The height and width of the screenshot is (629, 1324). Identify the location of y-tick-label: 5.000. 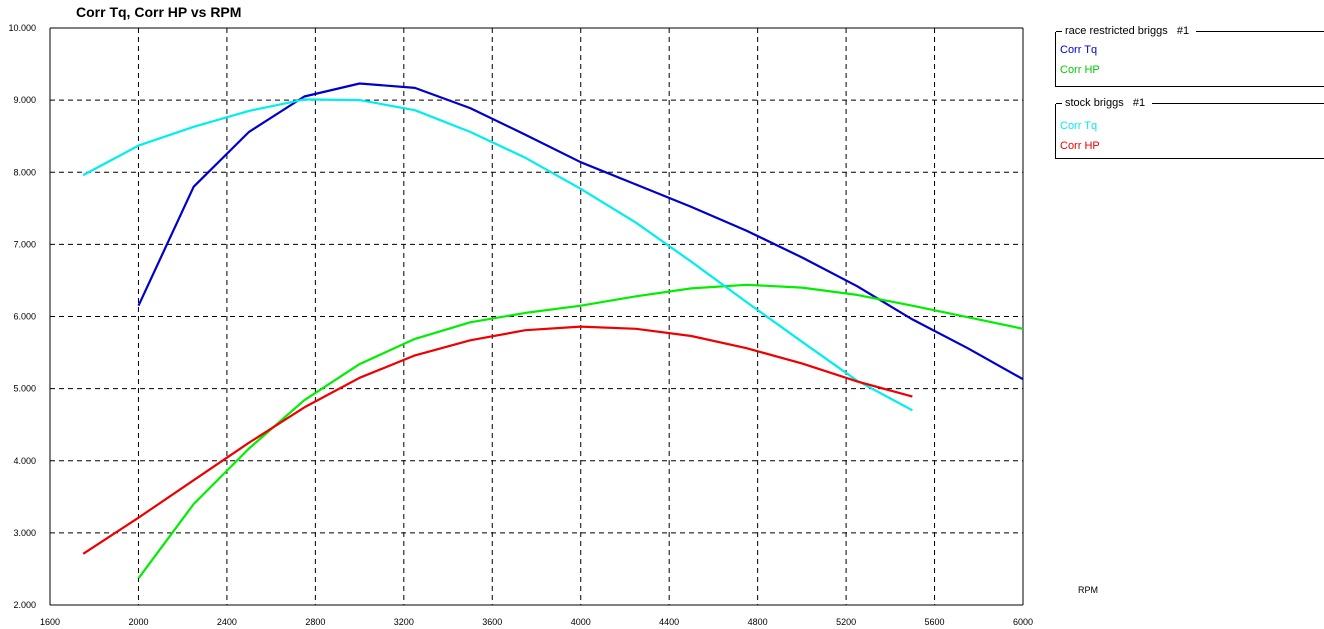
(24, 389).